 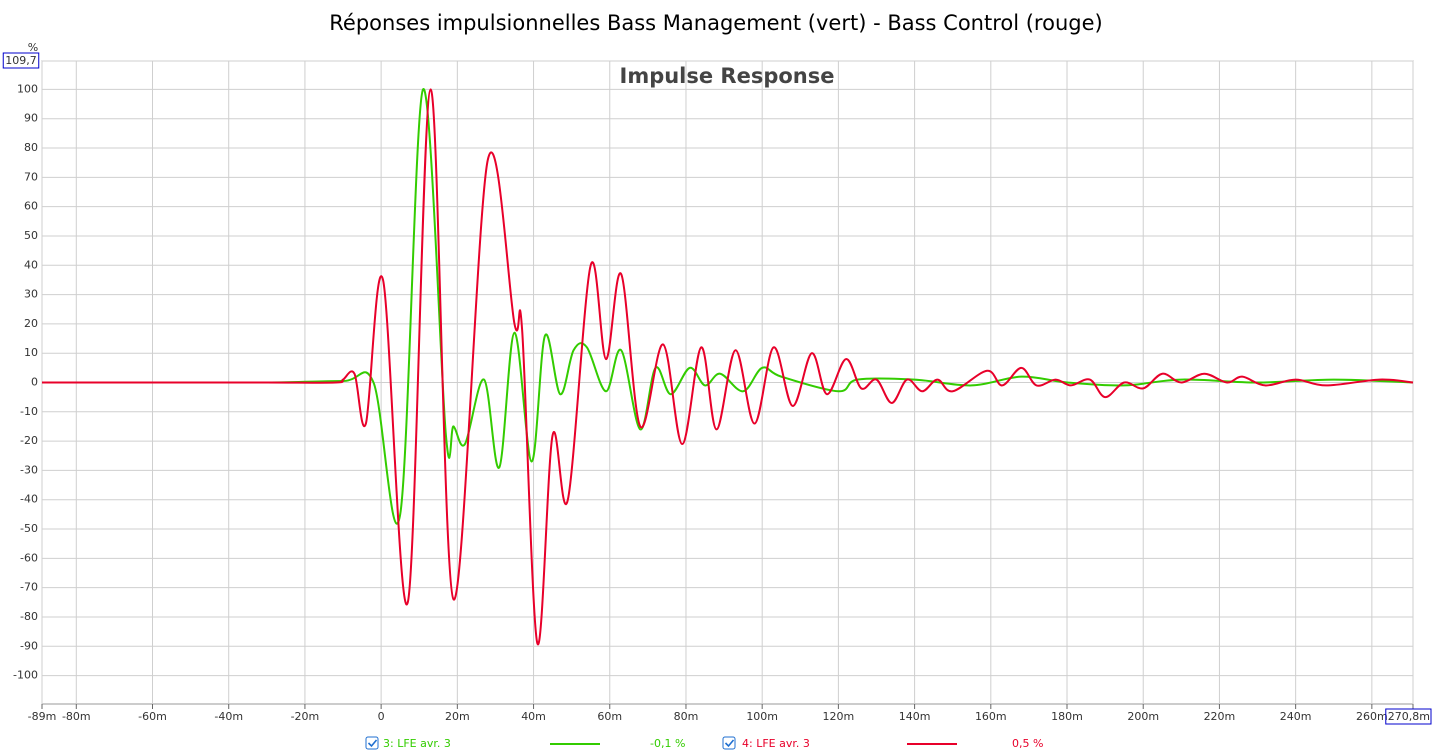 I want to click on x-tick-label: 40m, so click(x=533, y=716).